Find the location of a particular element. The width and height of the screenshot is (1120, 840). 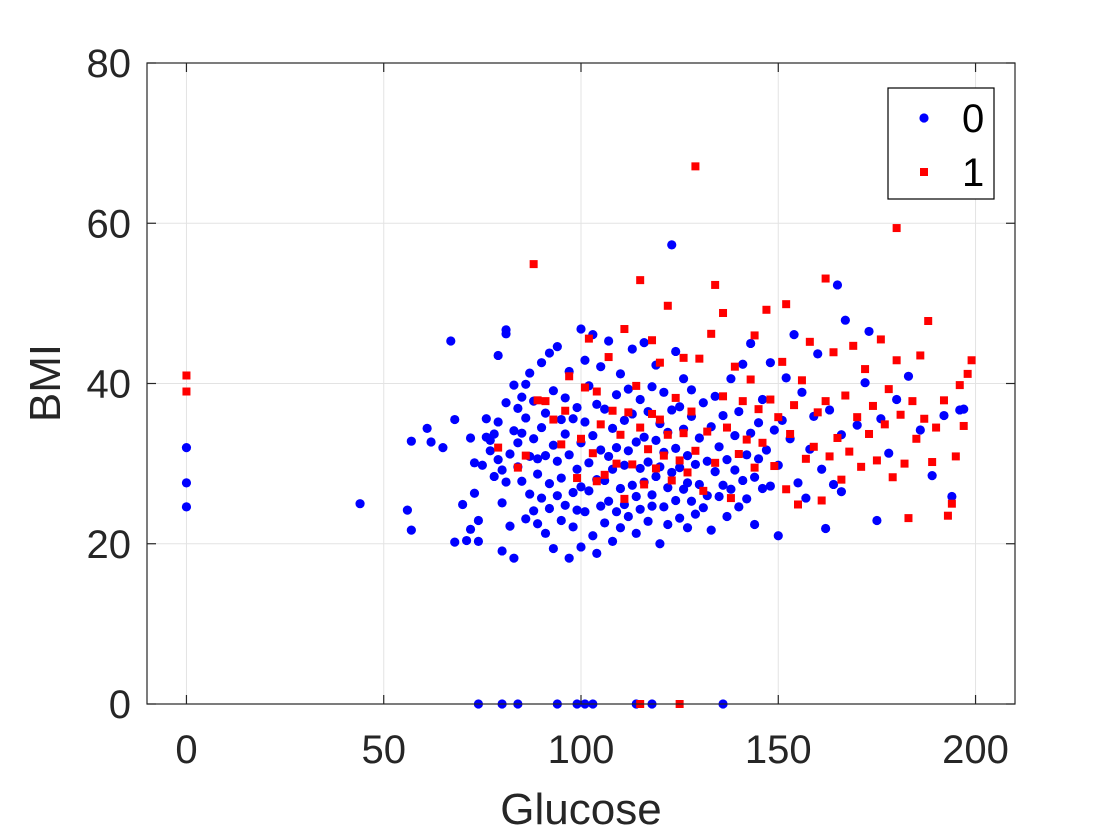

legend-entry-0: 0 is located at coordinates (951, 119).